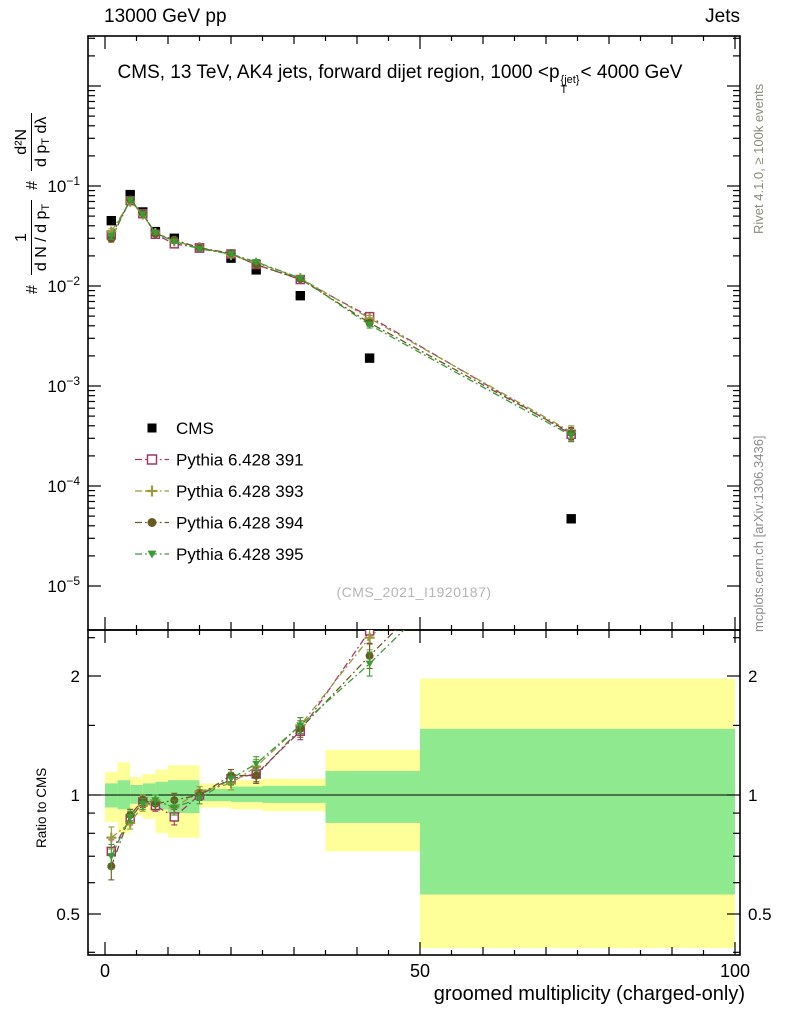 The image size is (786, 1024). What do you see at coordinates (564, 90) in the screenshot?
I see `pt-jet-sub: T` at bounding box center [564, 90].